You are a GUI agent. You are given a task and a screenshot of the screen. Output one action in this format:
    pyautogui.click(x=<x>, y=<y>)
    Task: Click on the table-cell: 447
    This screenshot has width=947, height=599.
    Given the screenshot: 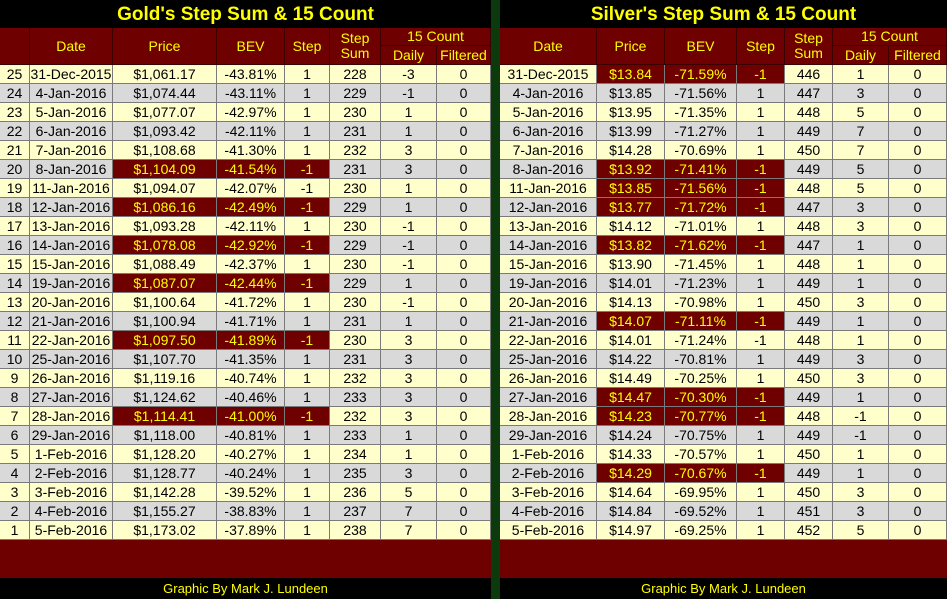 What is the action you would take?
    pyautogui.click(x=809, y=245)
    